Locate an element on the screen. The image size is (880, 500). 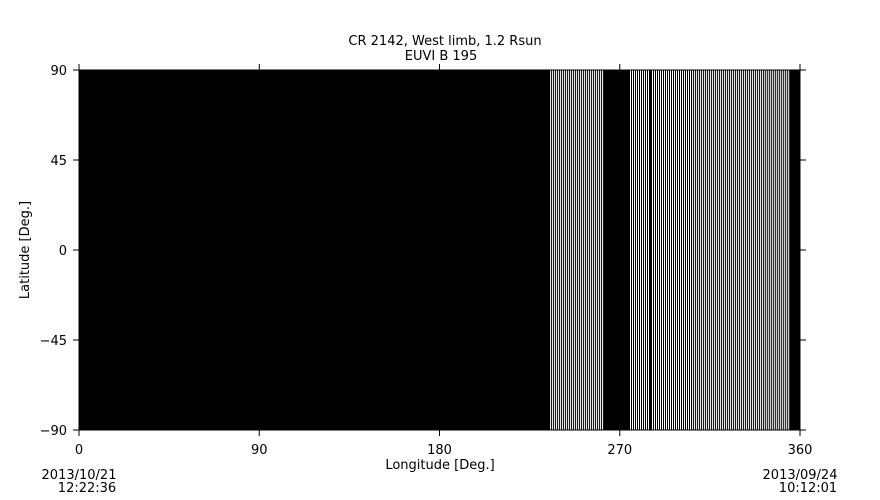
y-tick-label: 90 is located at coordinates (58, 71).